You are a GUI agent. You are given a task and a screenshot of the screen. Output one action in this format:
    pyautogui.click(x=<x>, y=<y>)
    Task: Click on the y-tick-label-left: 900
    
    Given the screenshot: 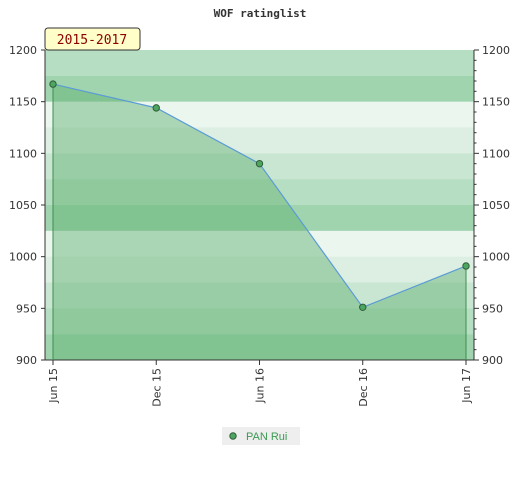 What is the action you would take?
    pyautogui.click(x=26, y=360)
    